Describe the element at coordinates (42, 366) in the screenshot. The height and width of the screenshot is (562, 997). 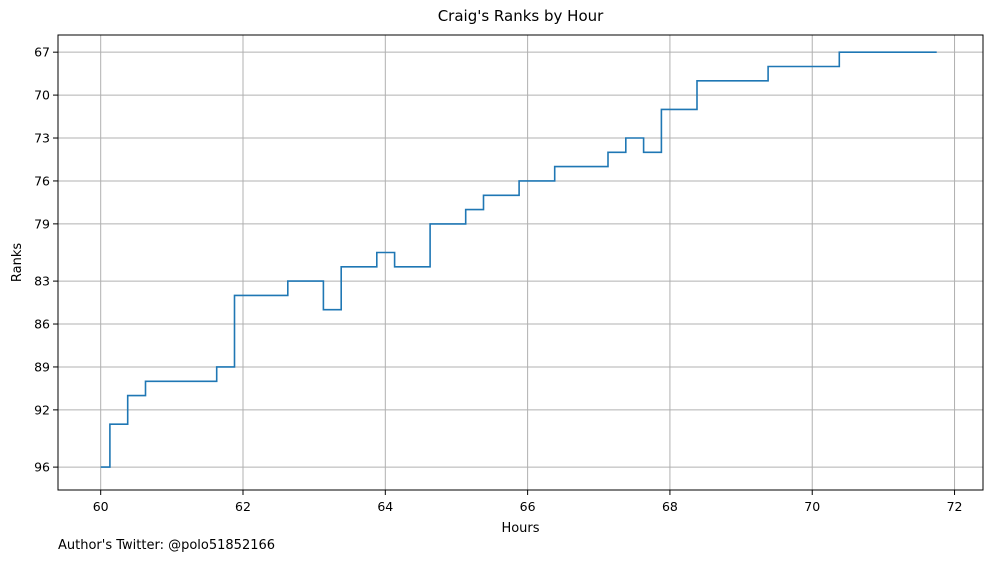
I see `y-tick-label: 89` at that location.